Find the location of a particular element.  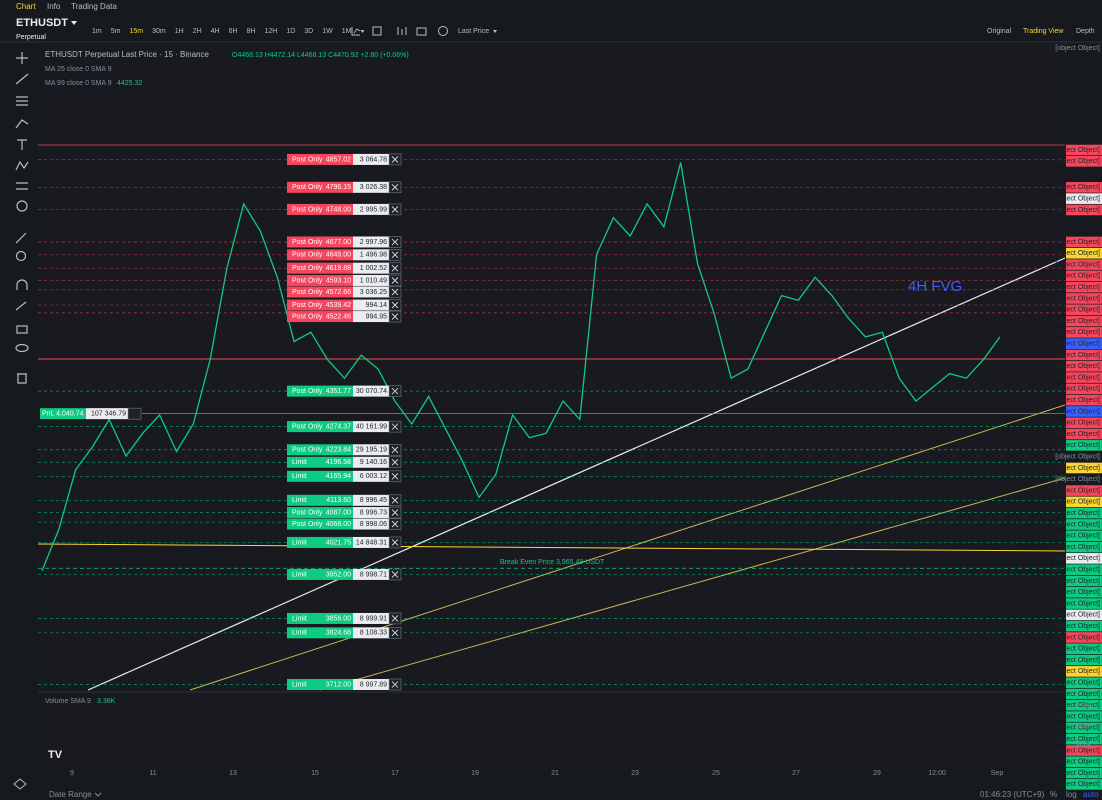

view: Original is located at coordinates (999, 31).